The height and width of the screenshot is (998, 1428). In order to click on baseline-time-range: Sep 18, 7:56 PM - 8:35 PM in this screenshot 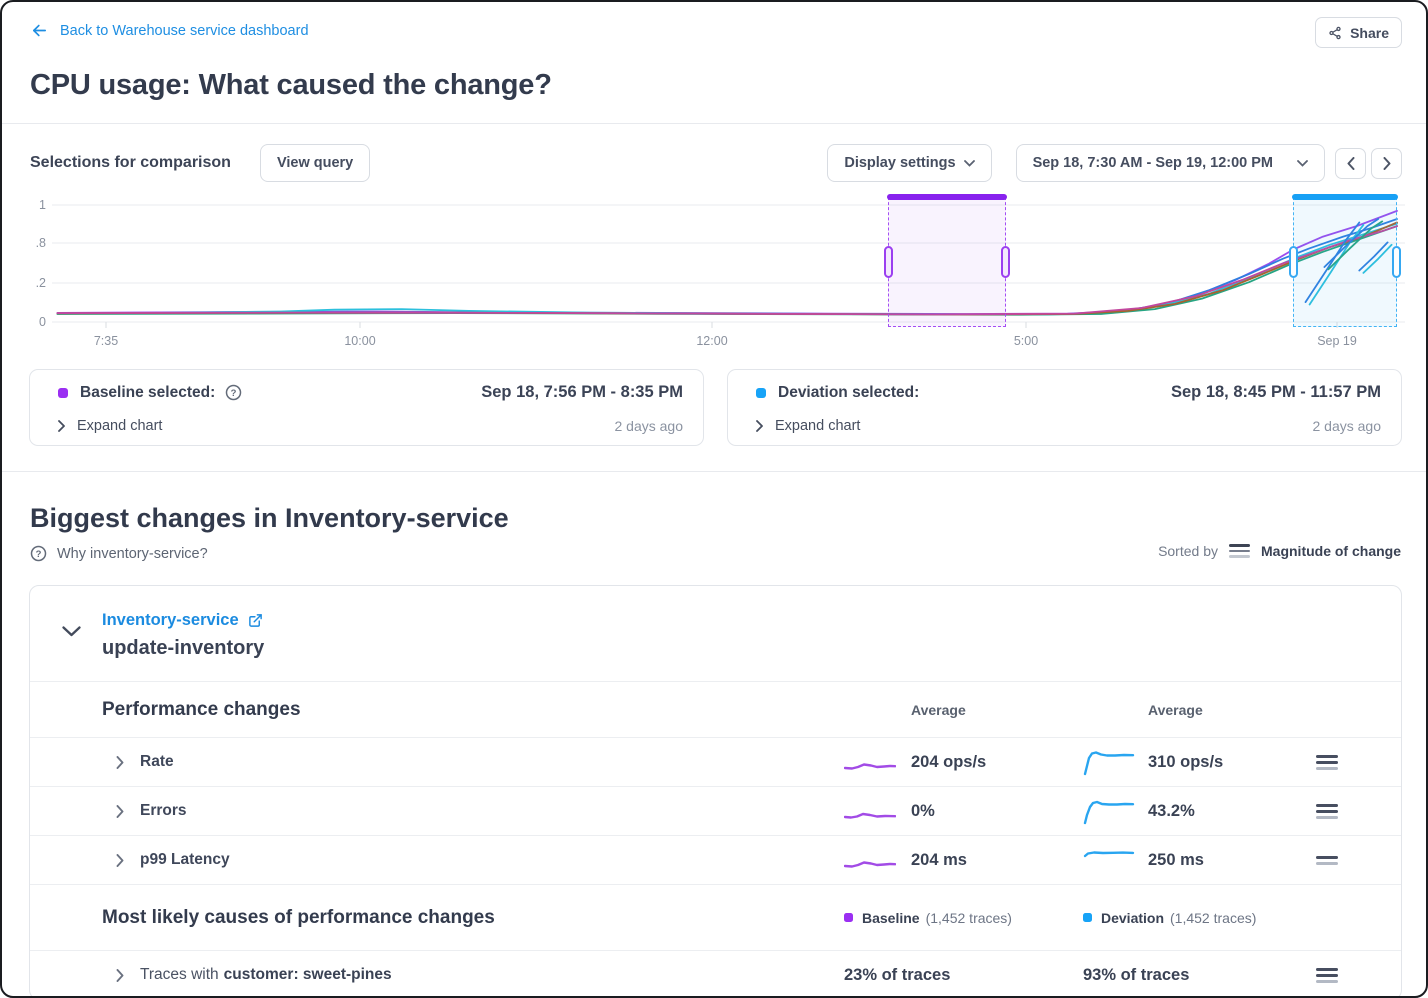, I will do `click(582, 392)`.